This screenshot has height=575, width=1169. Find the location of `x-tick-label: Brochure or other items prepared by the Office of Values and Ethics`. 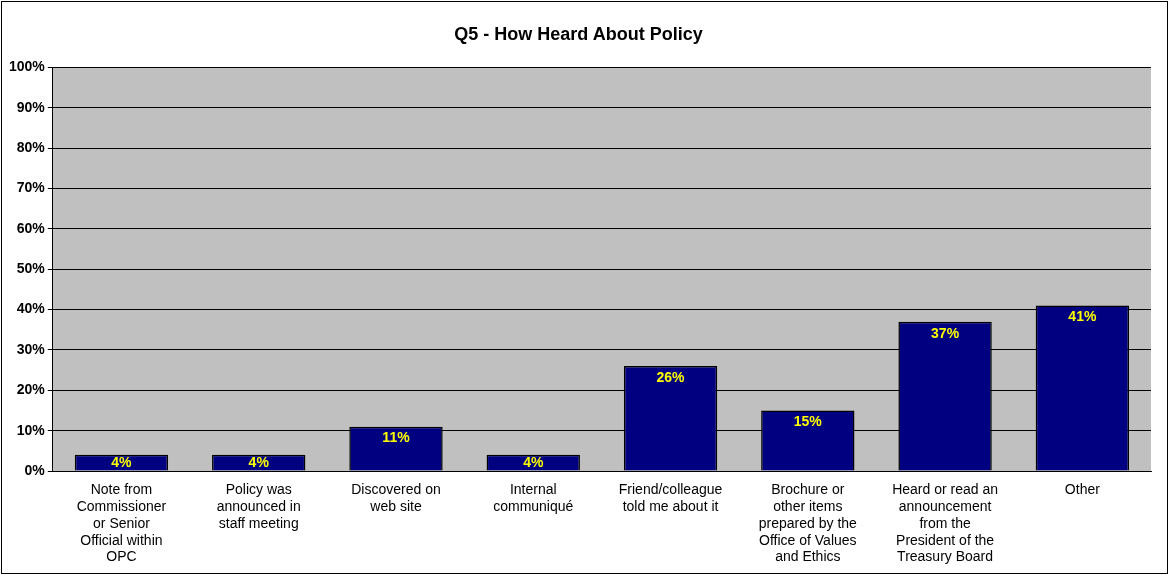

x-tick-label: Brochure or other items prepared by the Office of Values and Ethics is located at coordinates (808, 523).